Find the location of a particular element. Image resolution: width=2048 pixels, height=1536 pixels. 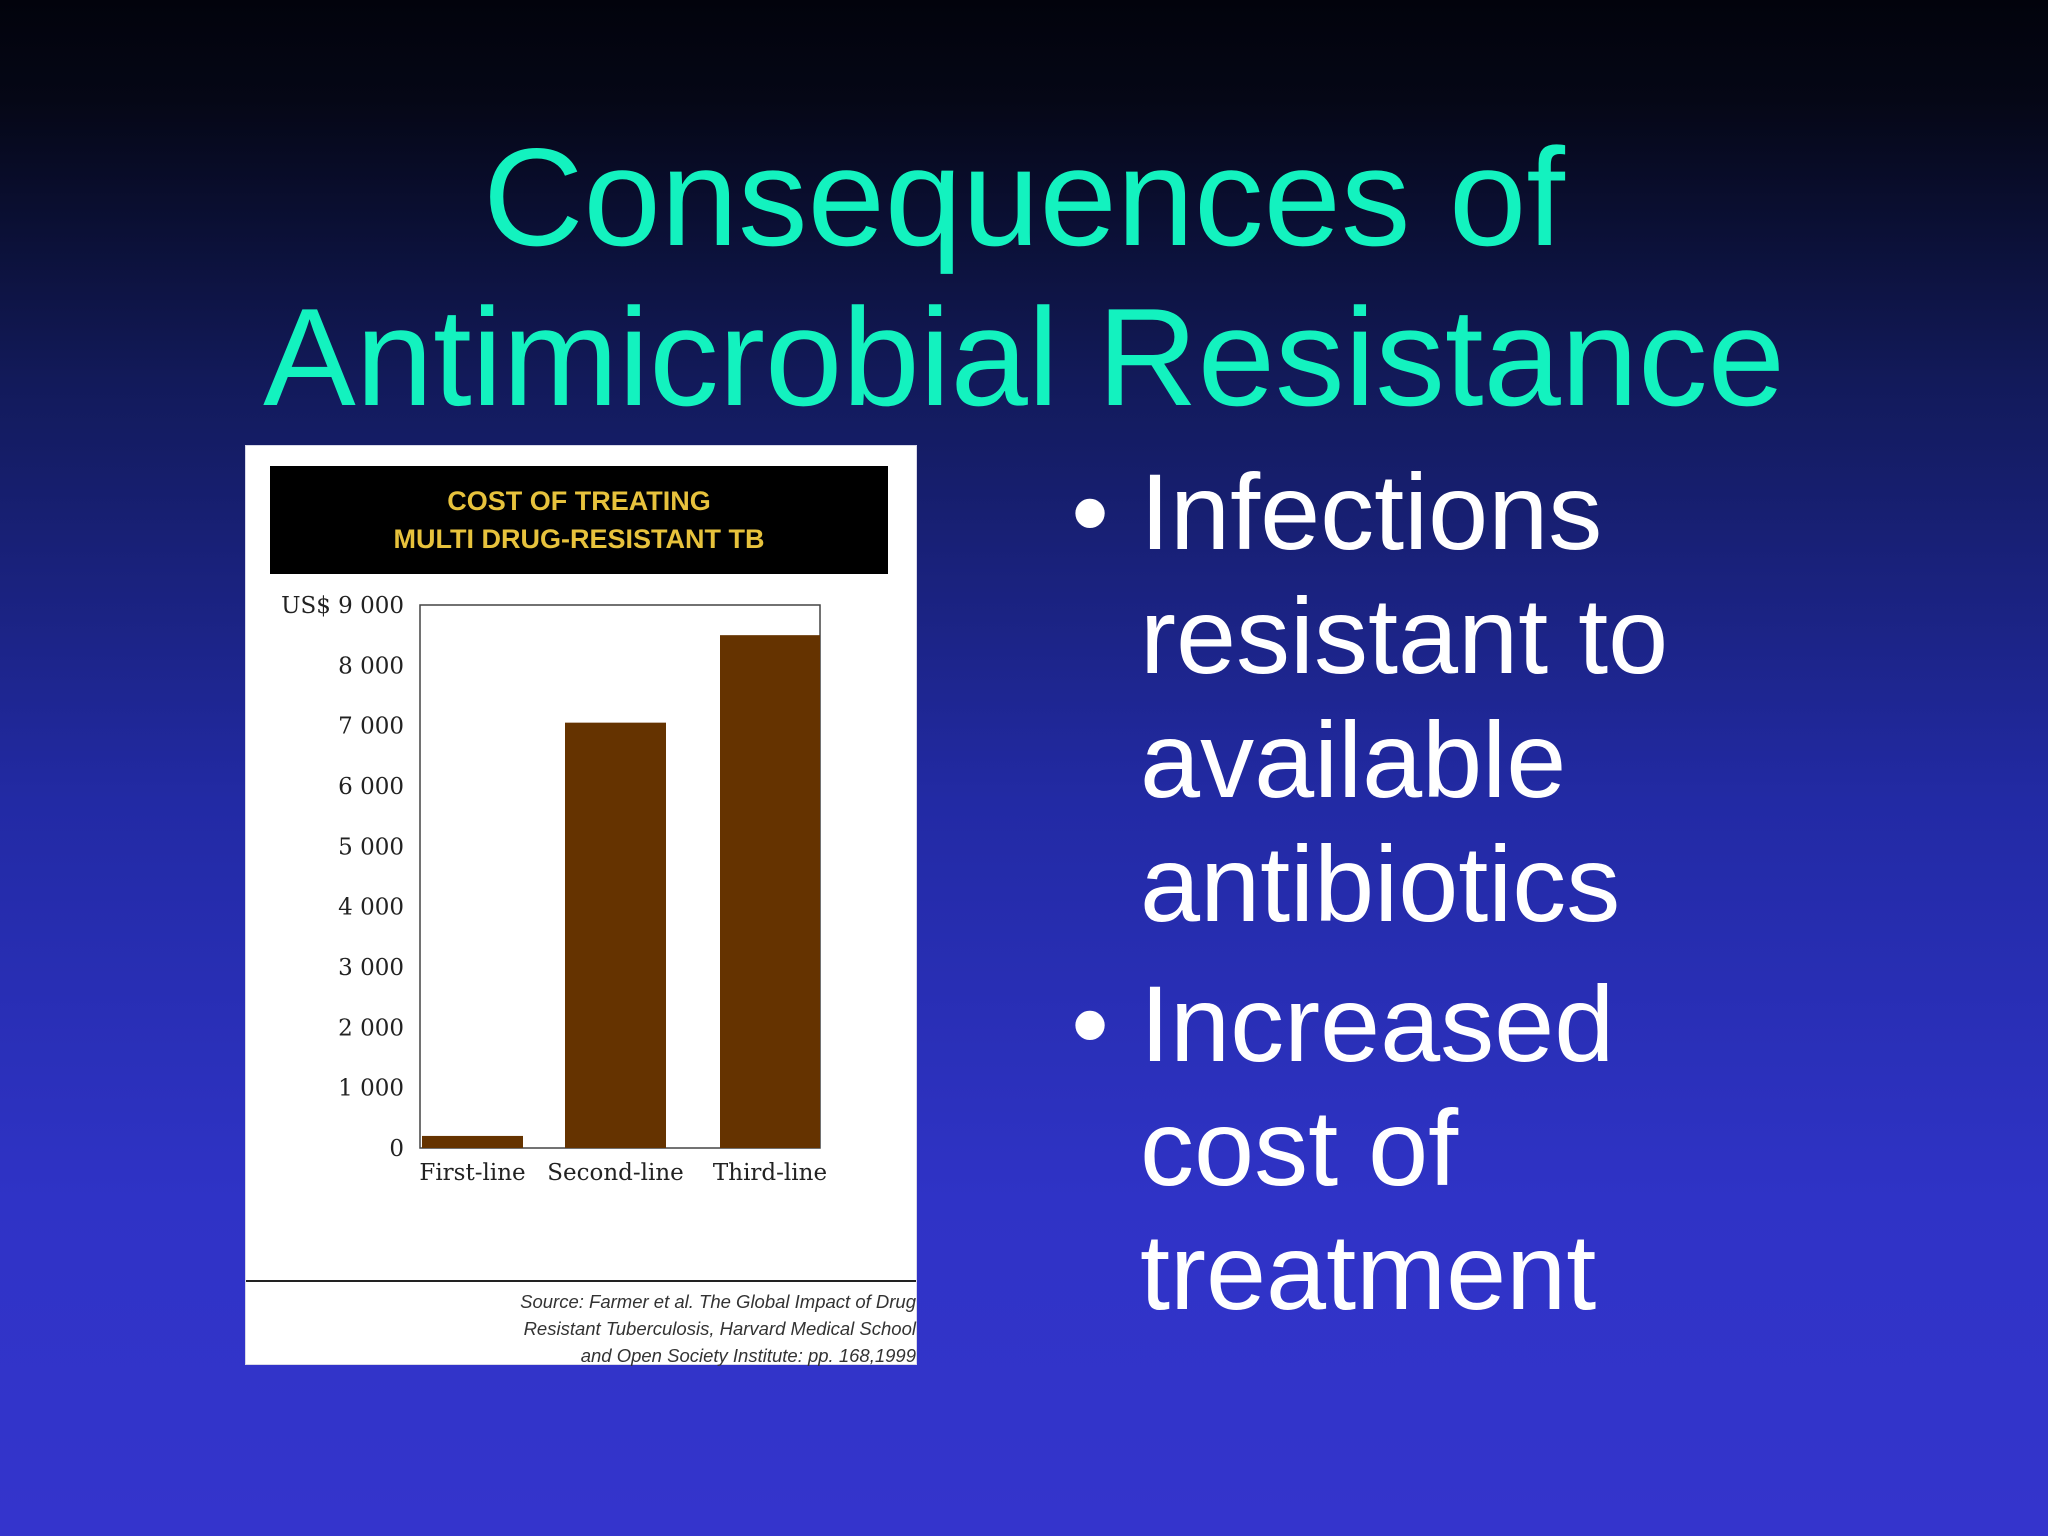

bullet-1-line-3: available is located at coordinates (1353, 759).